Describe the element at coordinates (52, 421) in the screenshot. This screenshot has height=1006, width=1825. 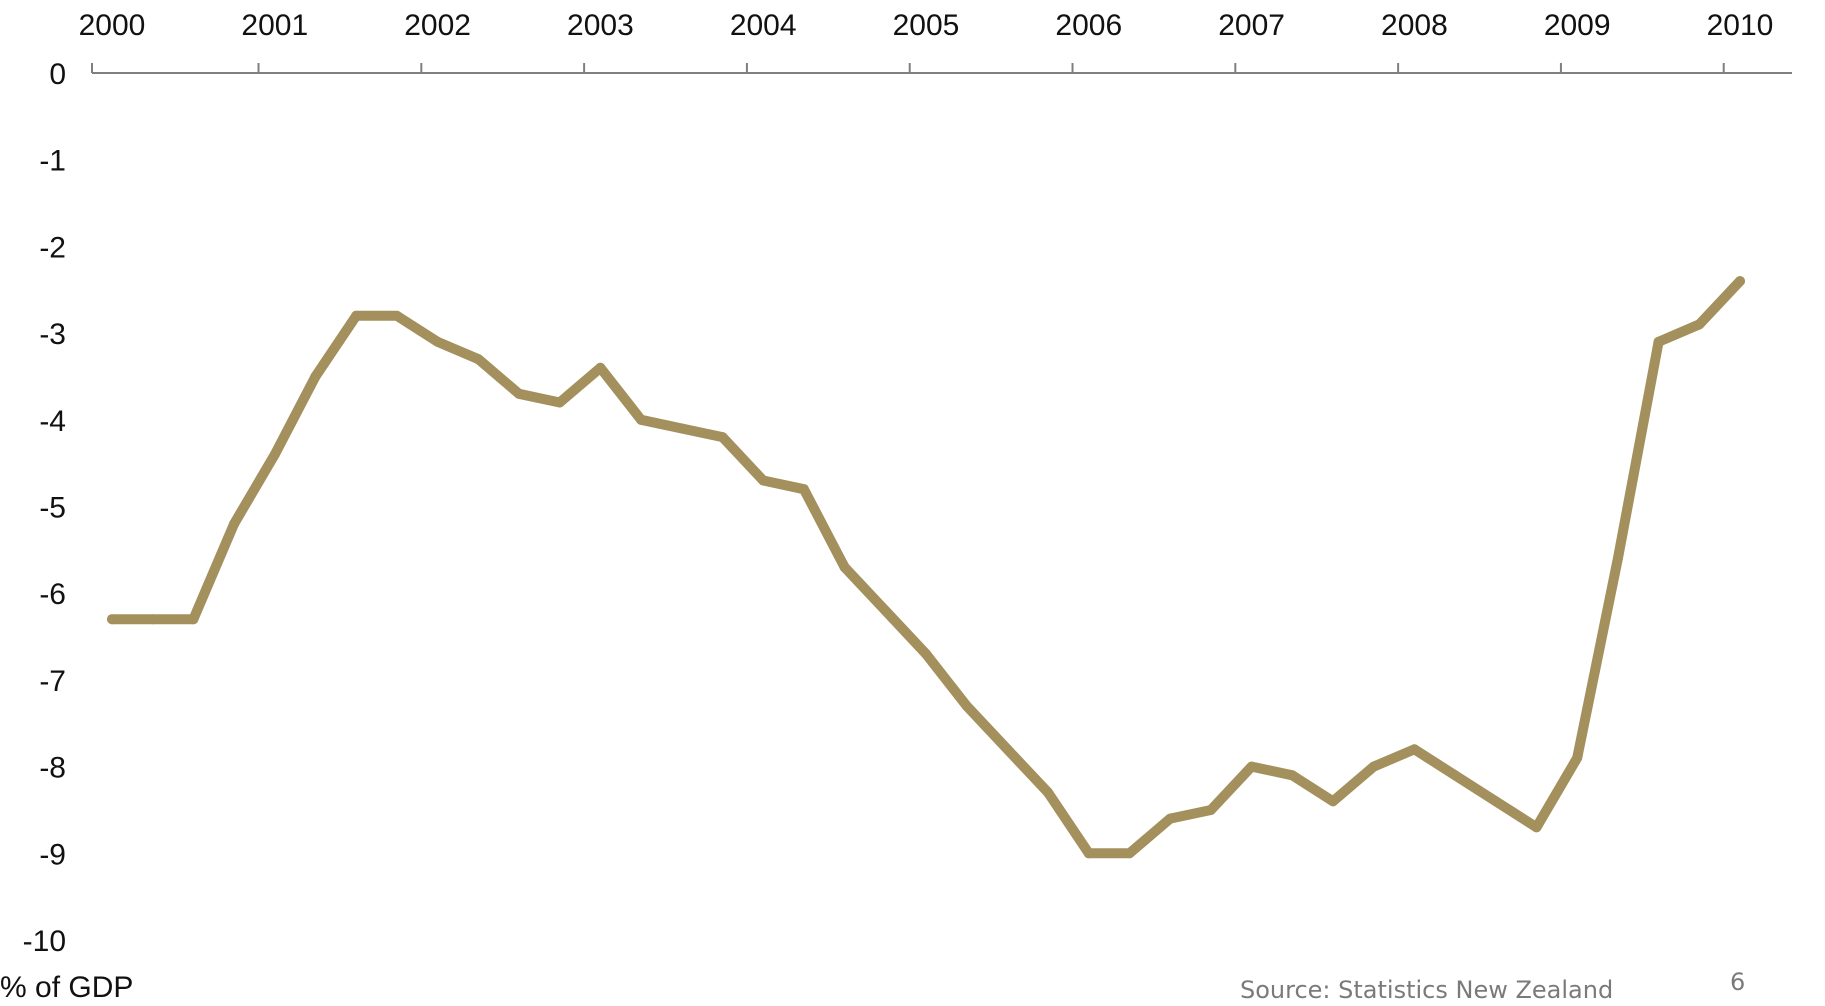
I see `y-tick-label: -4` at that location.